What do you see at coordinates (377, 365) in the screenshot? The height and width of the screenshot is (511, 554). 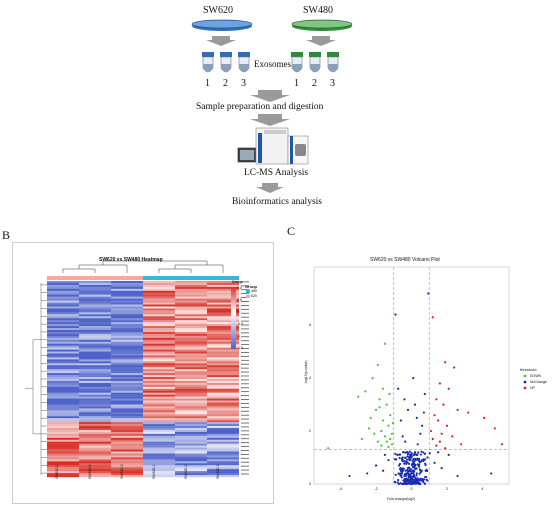 I see `volcano-point-down` at bounding box center [377, 365].